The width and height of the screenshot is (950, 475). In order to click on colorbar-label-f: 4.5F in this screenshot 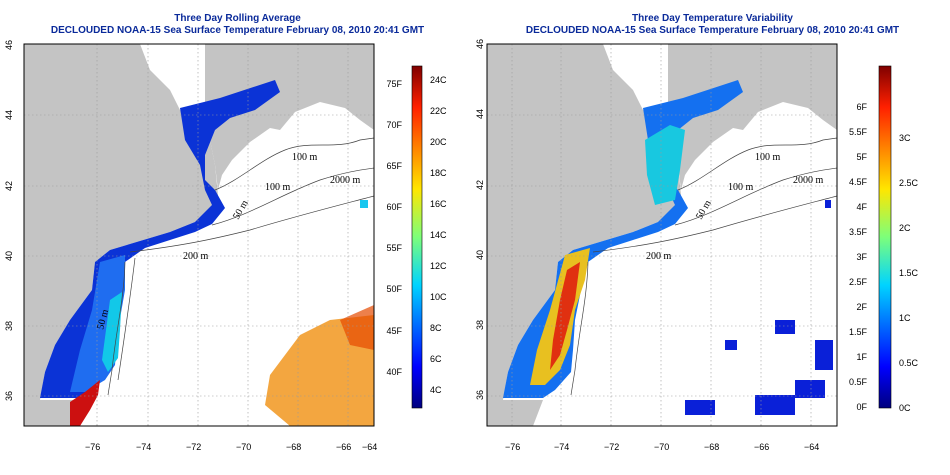, I will do `click(858, 182)`.